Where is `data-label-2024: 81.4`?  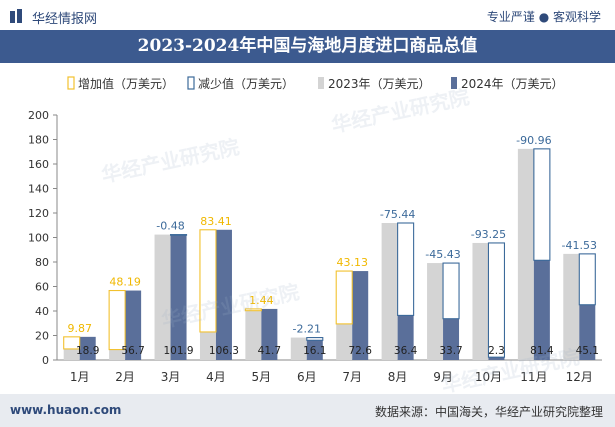
data-label-2024: 81.4 is located at coordinates (542, 351).